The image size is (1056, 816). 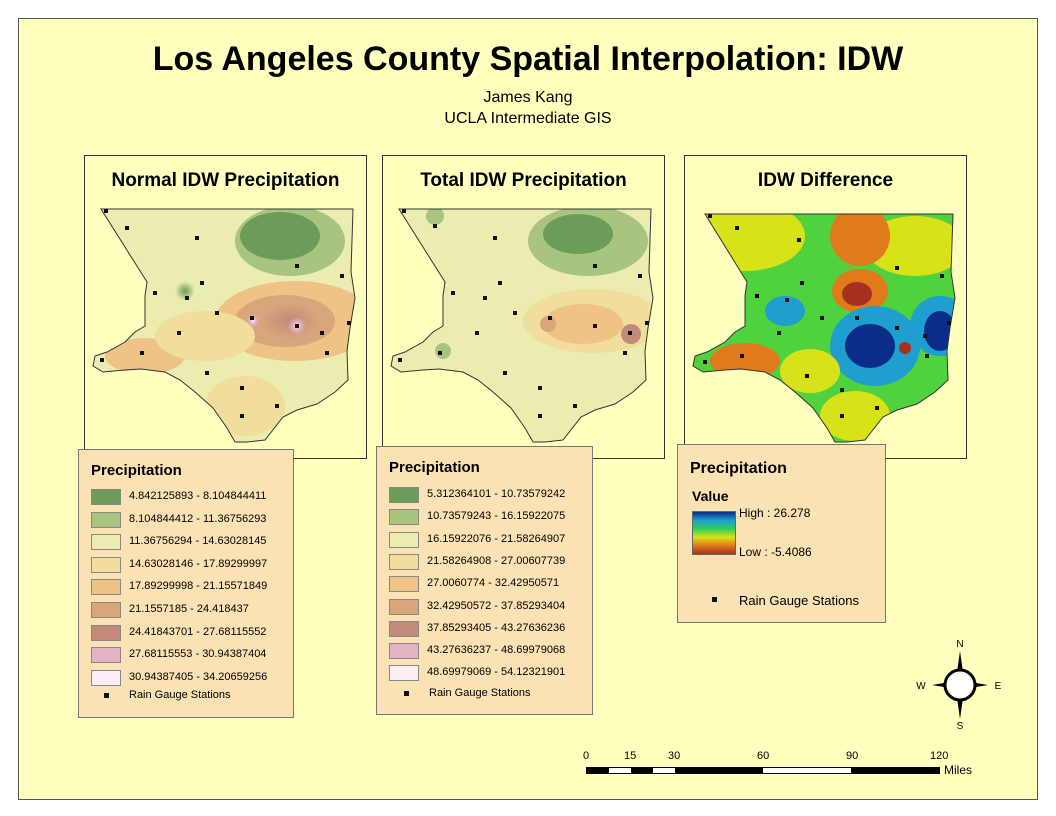 What do you see at coordinates (198, 541) in the screenshot?
I see `legend-class-label: 11.36756294 - 14.63028145` at bounding box center [198, 541].